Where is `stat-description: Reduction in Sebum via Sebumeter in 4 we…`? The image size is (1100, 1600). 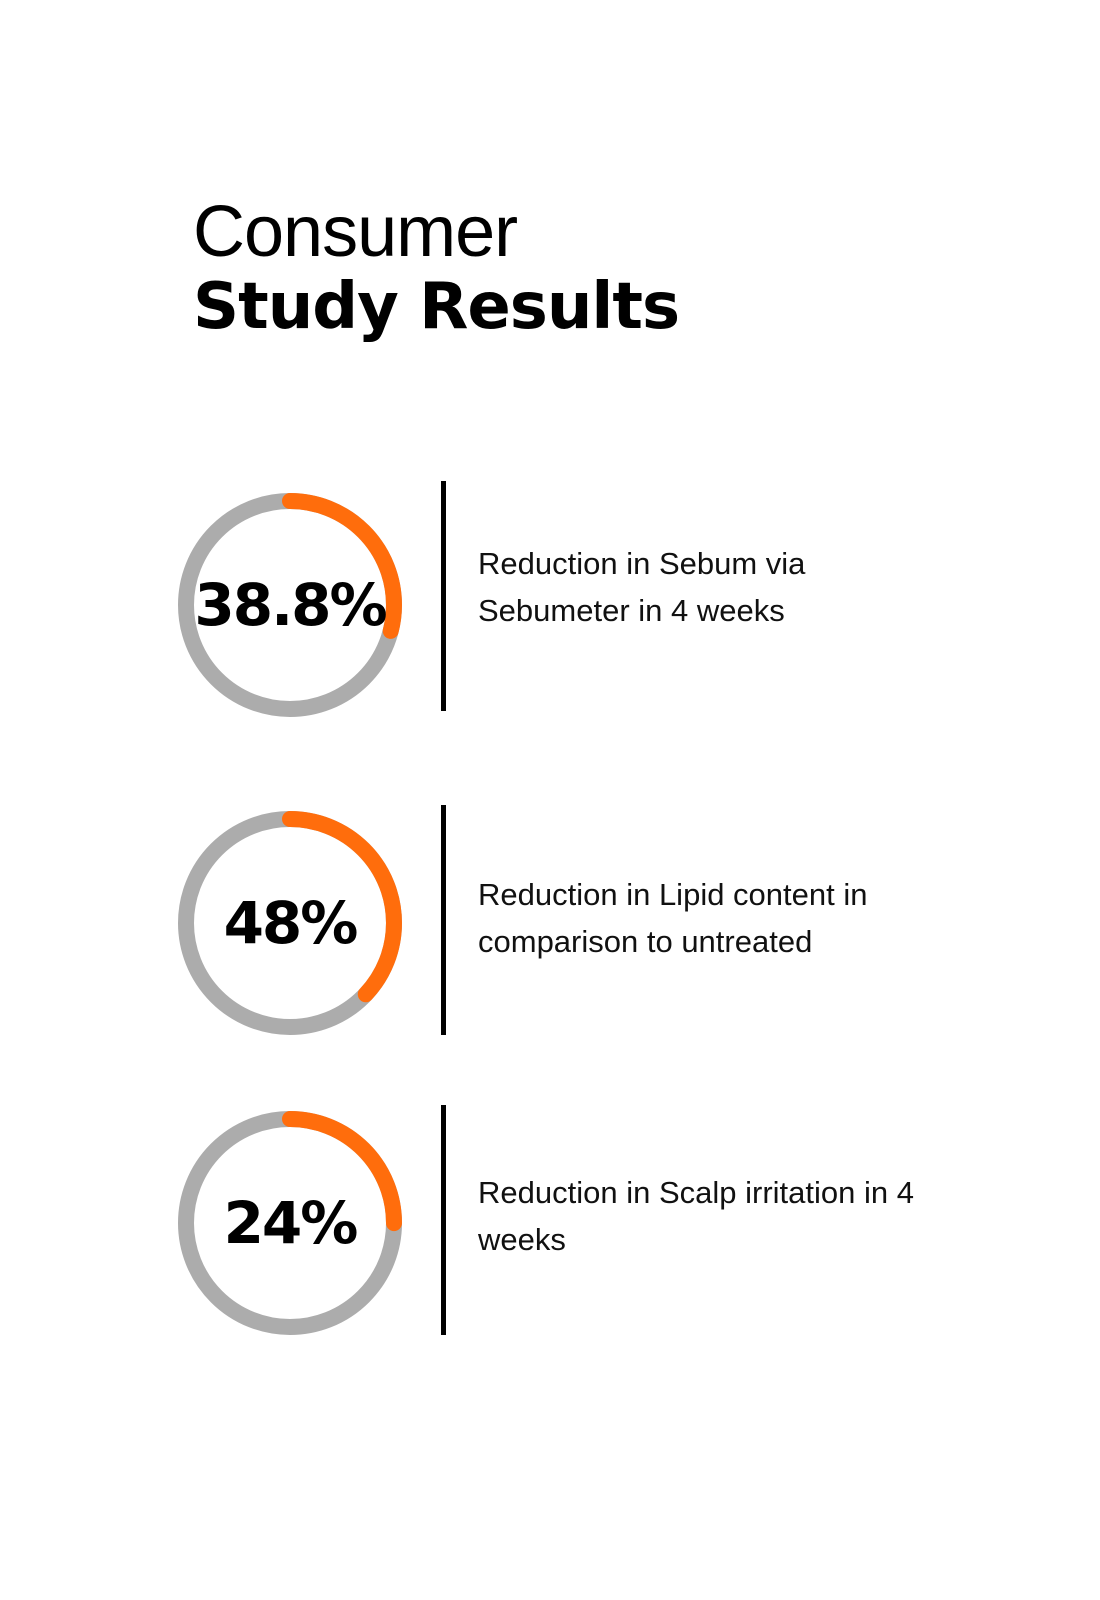 stat-description: Reduction in Sebum via Sebumeter in 4 we… is located at coordinates (642, 587).